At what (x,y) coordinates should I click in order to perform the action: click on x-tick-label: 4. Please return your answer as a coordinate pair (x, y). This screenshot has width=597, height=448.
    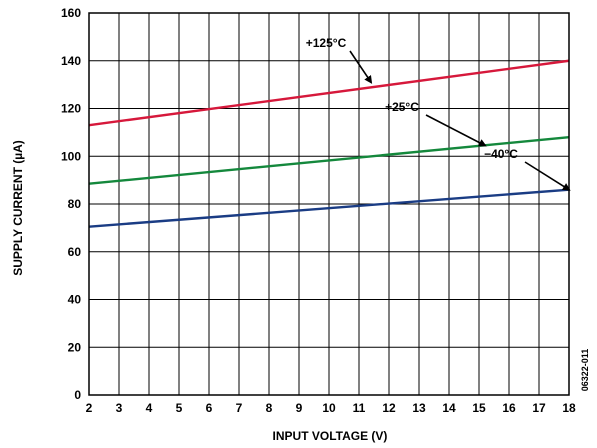
    Looking at the image, I should click on (149, 408).